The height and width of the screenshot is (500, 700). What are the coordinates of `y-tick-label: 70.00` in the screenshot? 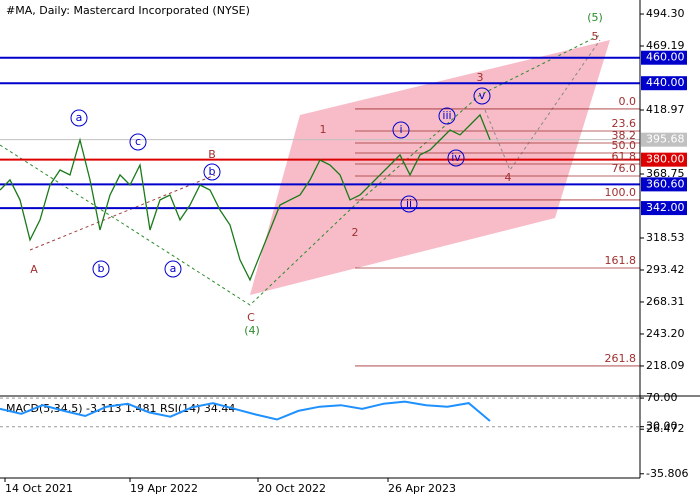 It's located at (662, 397).